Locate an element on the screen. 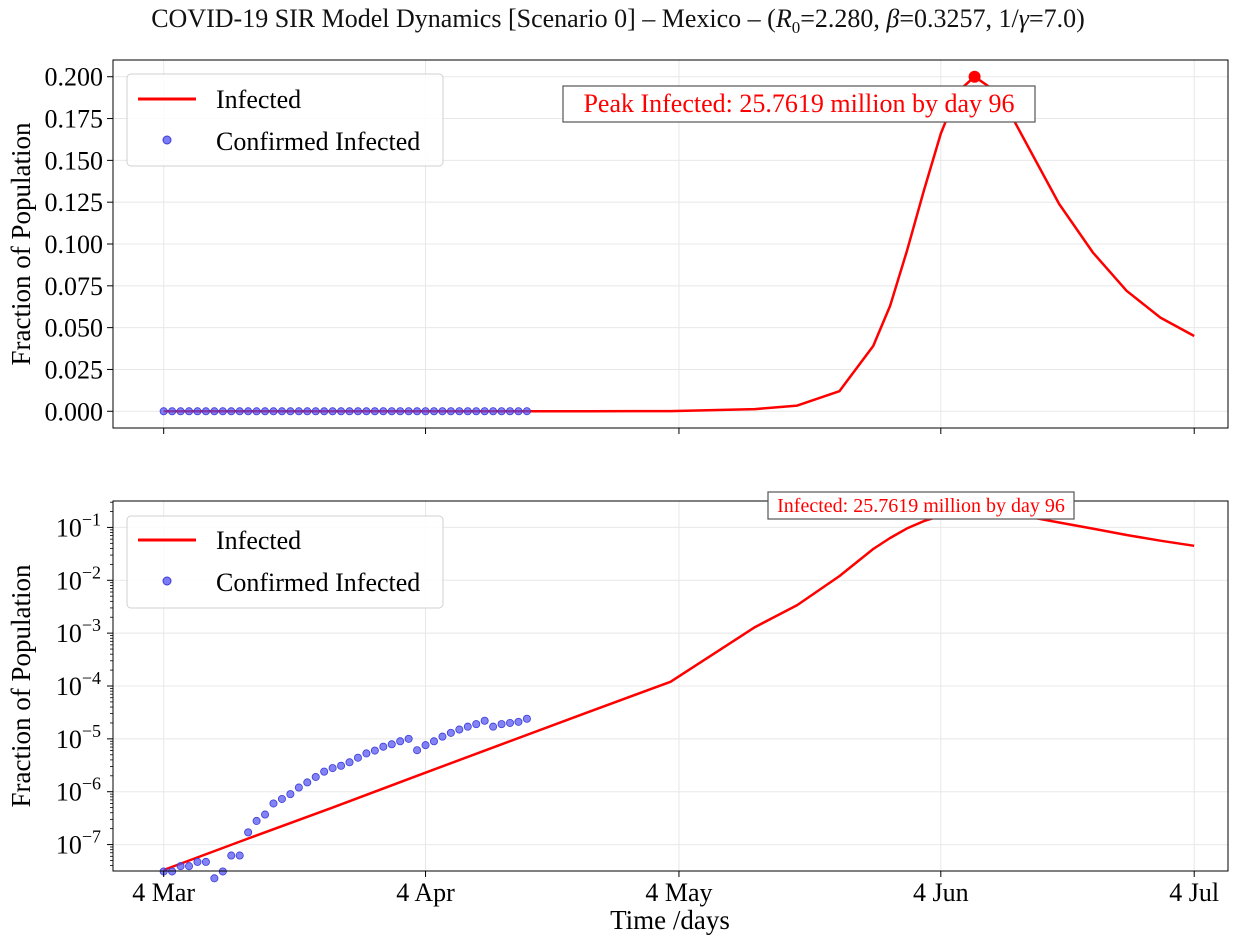  top-legend-confirmed-label: Confirmed Infected is located at coordinates (318, 141).